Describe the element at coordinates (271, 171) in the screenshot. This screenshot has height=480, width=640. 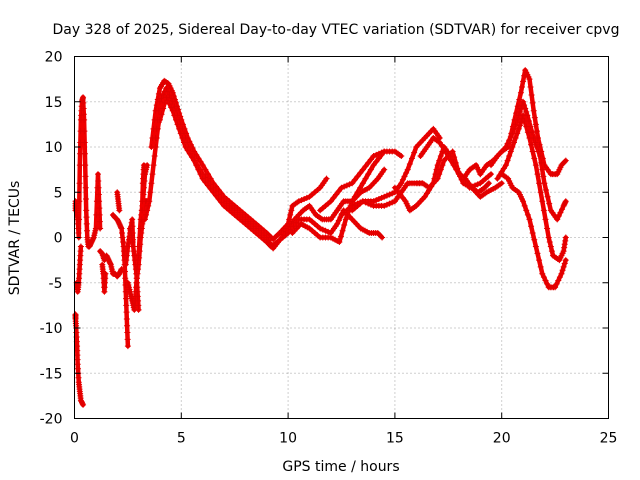
I see `series-trail` at that location.